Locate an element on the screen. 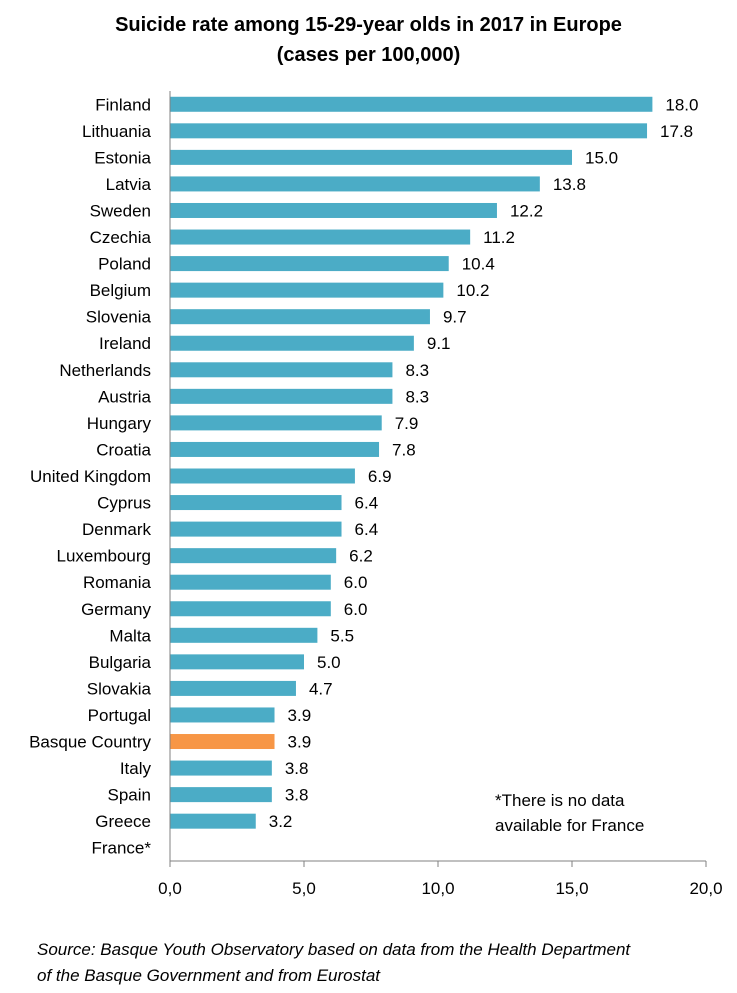 The width and height of the screenshot is (737, 993). category-label-france: France* is located at coordinates (121, 848).